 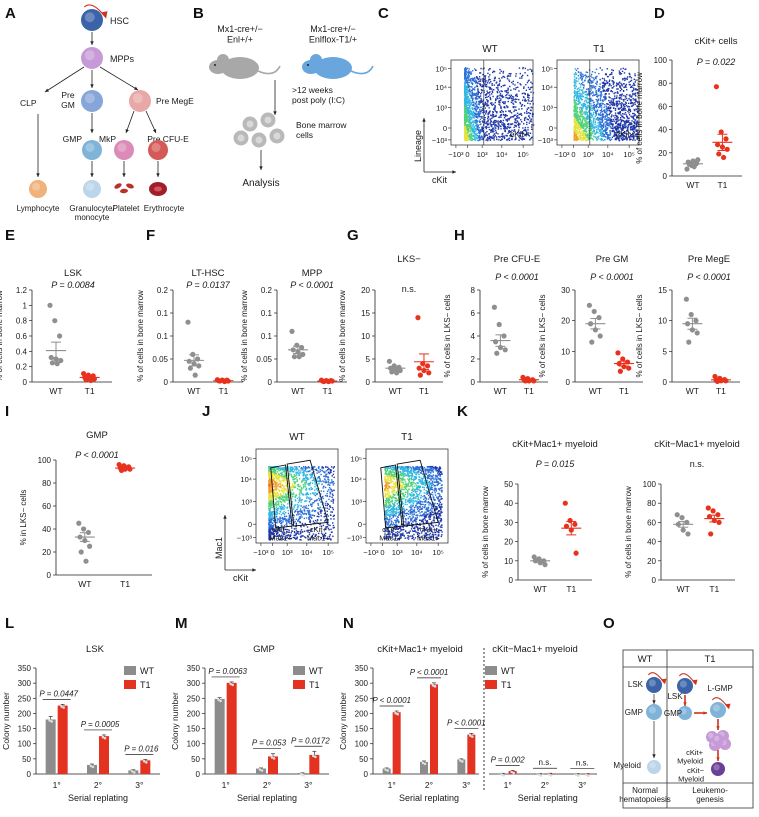 I want to click on mkp-cell-highlight, so click(x=122, y=147).